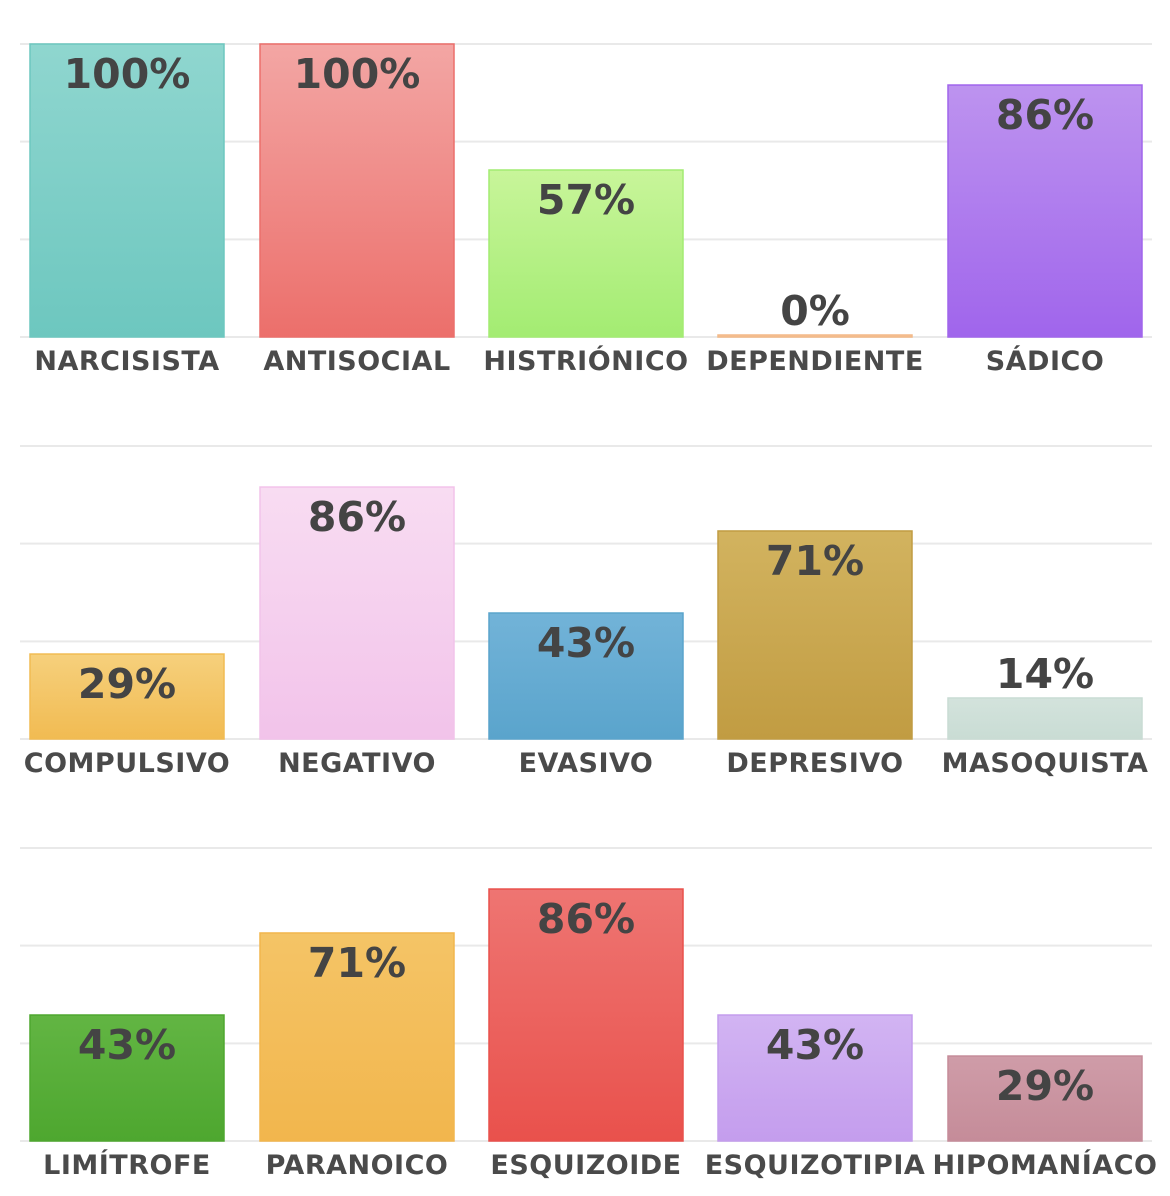  I want to click on category-label: COMPULSIVO, so click(127, 763).